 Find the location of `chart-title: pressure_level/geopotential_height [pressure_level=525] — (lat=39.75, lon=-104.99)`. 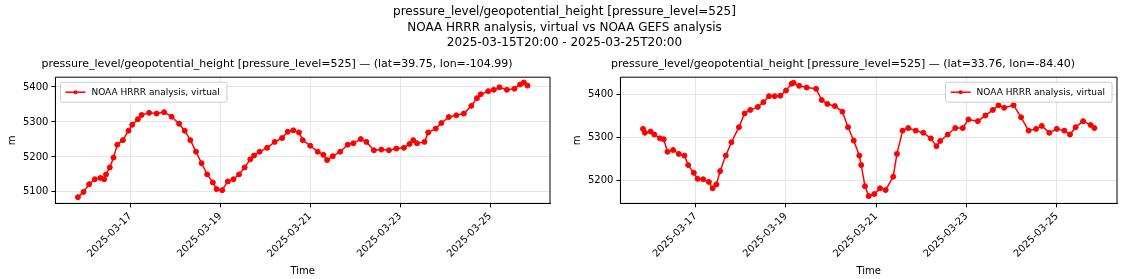

chart-title: pressure_level/geopotential_height [pressure_level=525] — (lat=39.75, lon=-104.99) is located at coordinates (277, 64).